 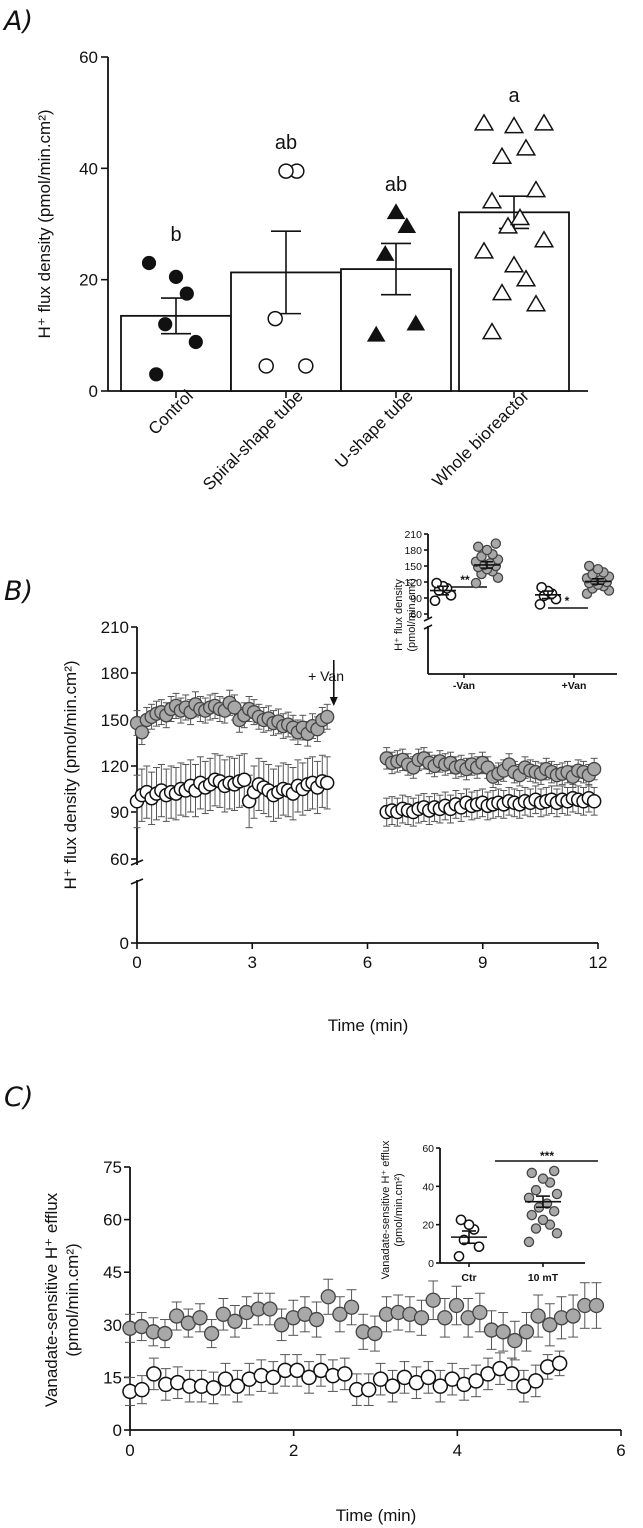 What do you see at coordinates (348, 247) in the screenshot?
I see `panel-a-points` at bounding box center [348, 247].